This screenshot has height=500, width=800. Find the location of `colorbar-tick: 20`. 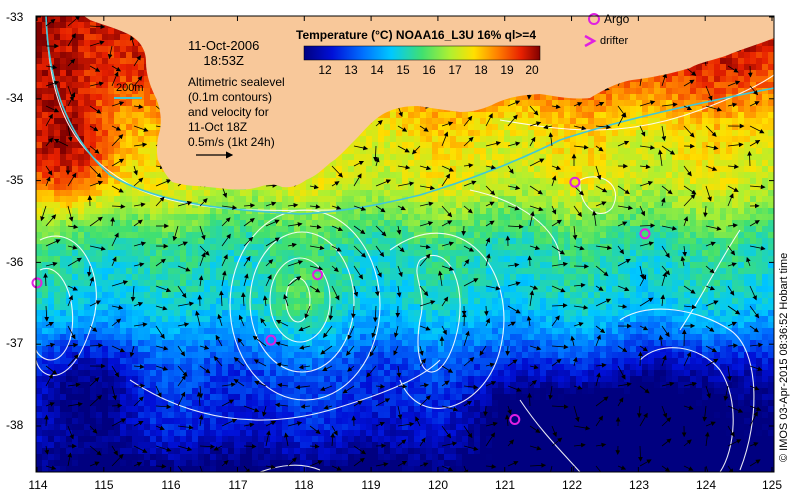

colorbar-tick: 20 is located at coordinates (532, 70).